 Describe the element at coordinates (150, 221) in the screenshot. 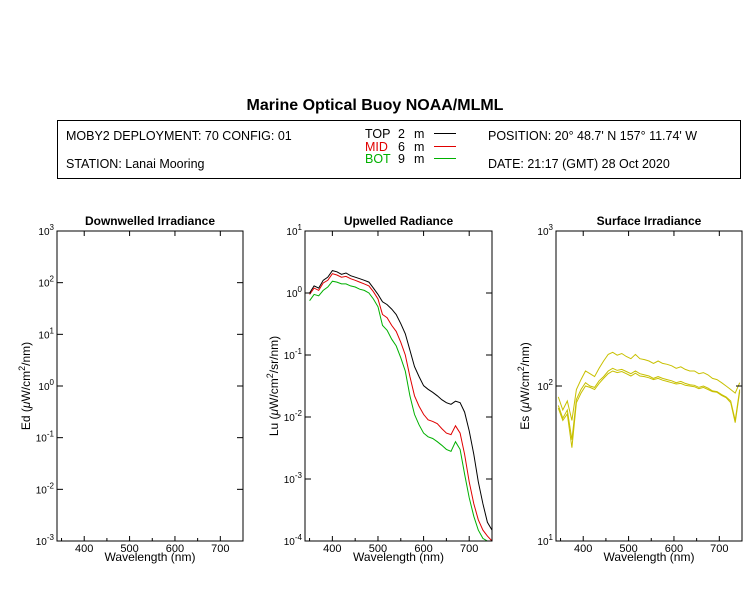

I see `chart-title: Downwelled Irradiance` at that location.